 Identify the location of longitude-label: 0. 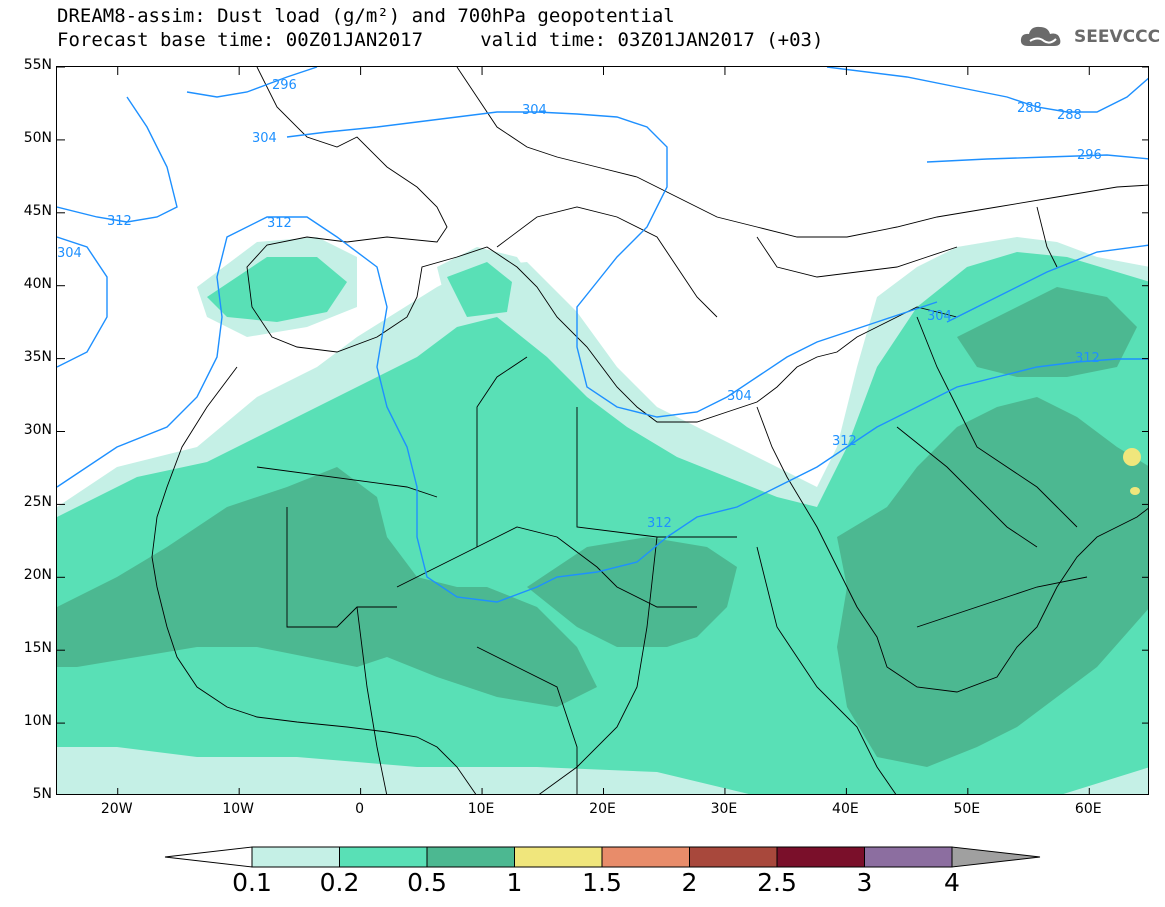
(360, 809).